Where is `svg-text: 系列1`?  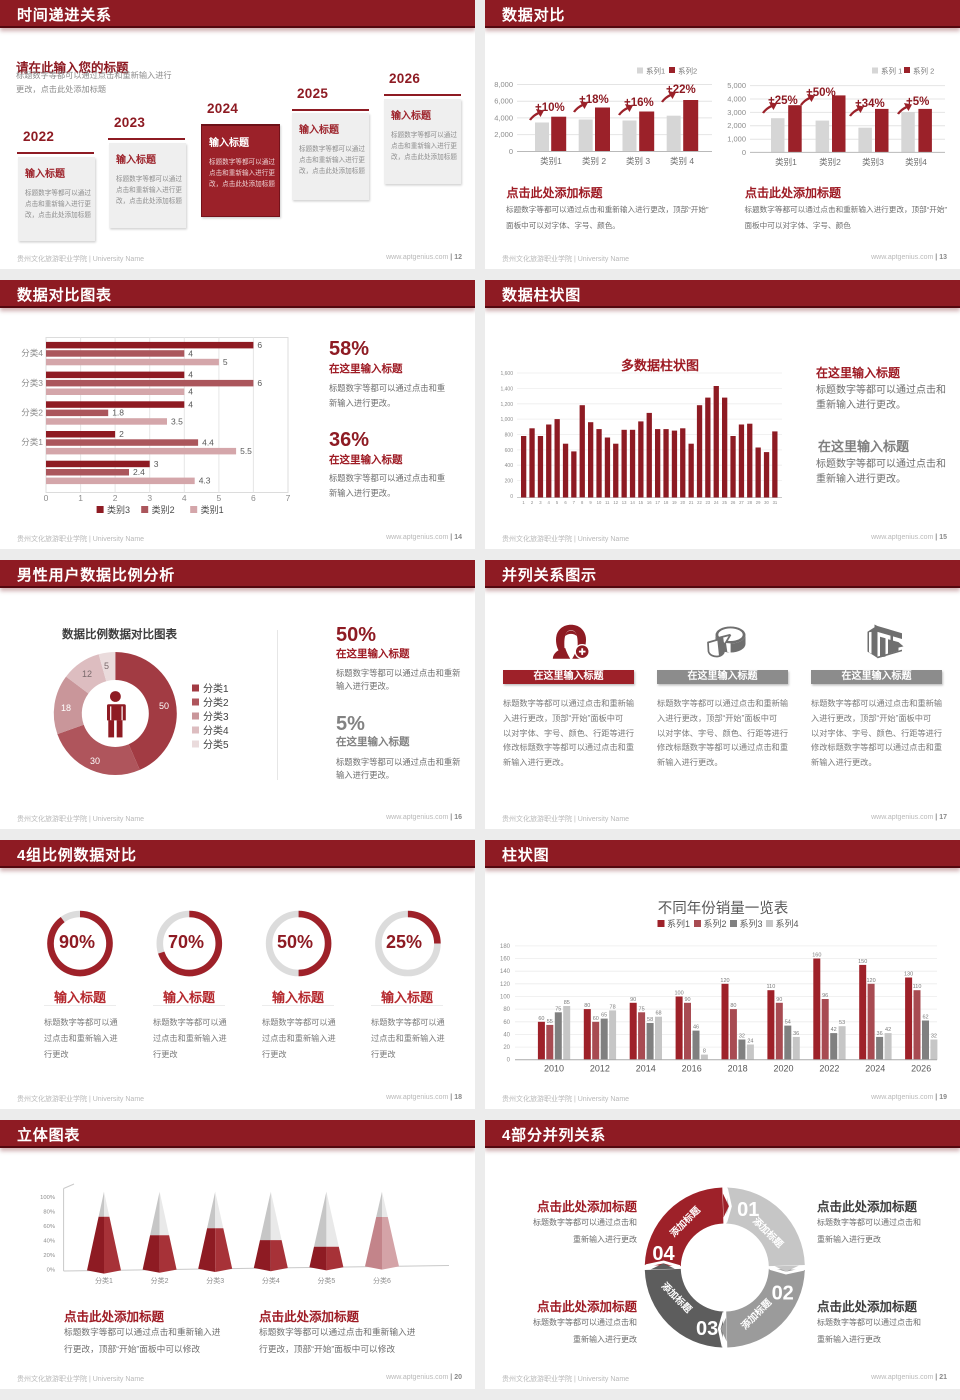
svg-text: 系列1 is located at coordinates (655, 71).